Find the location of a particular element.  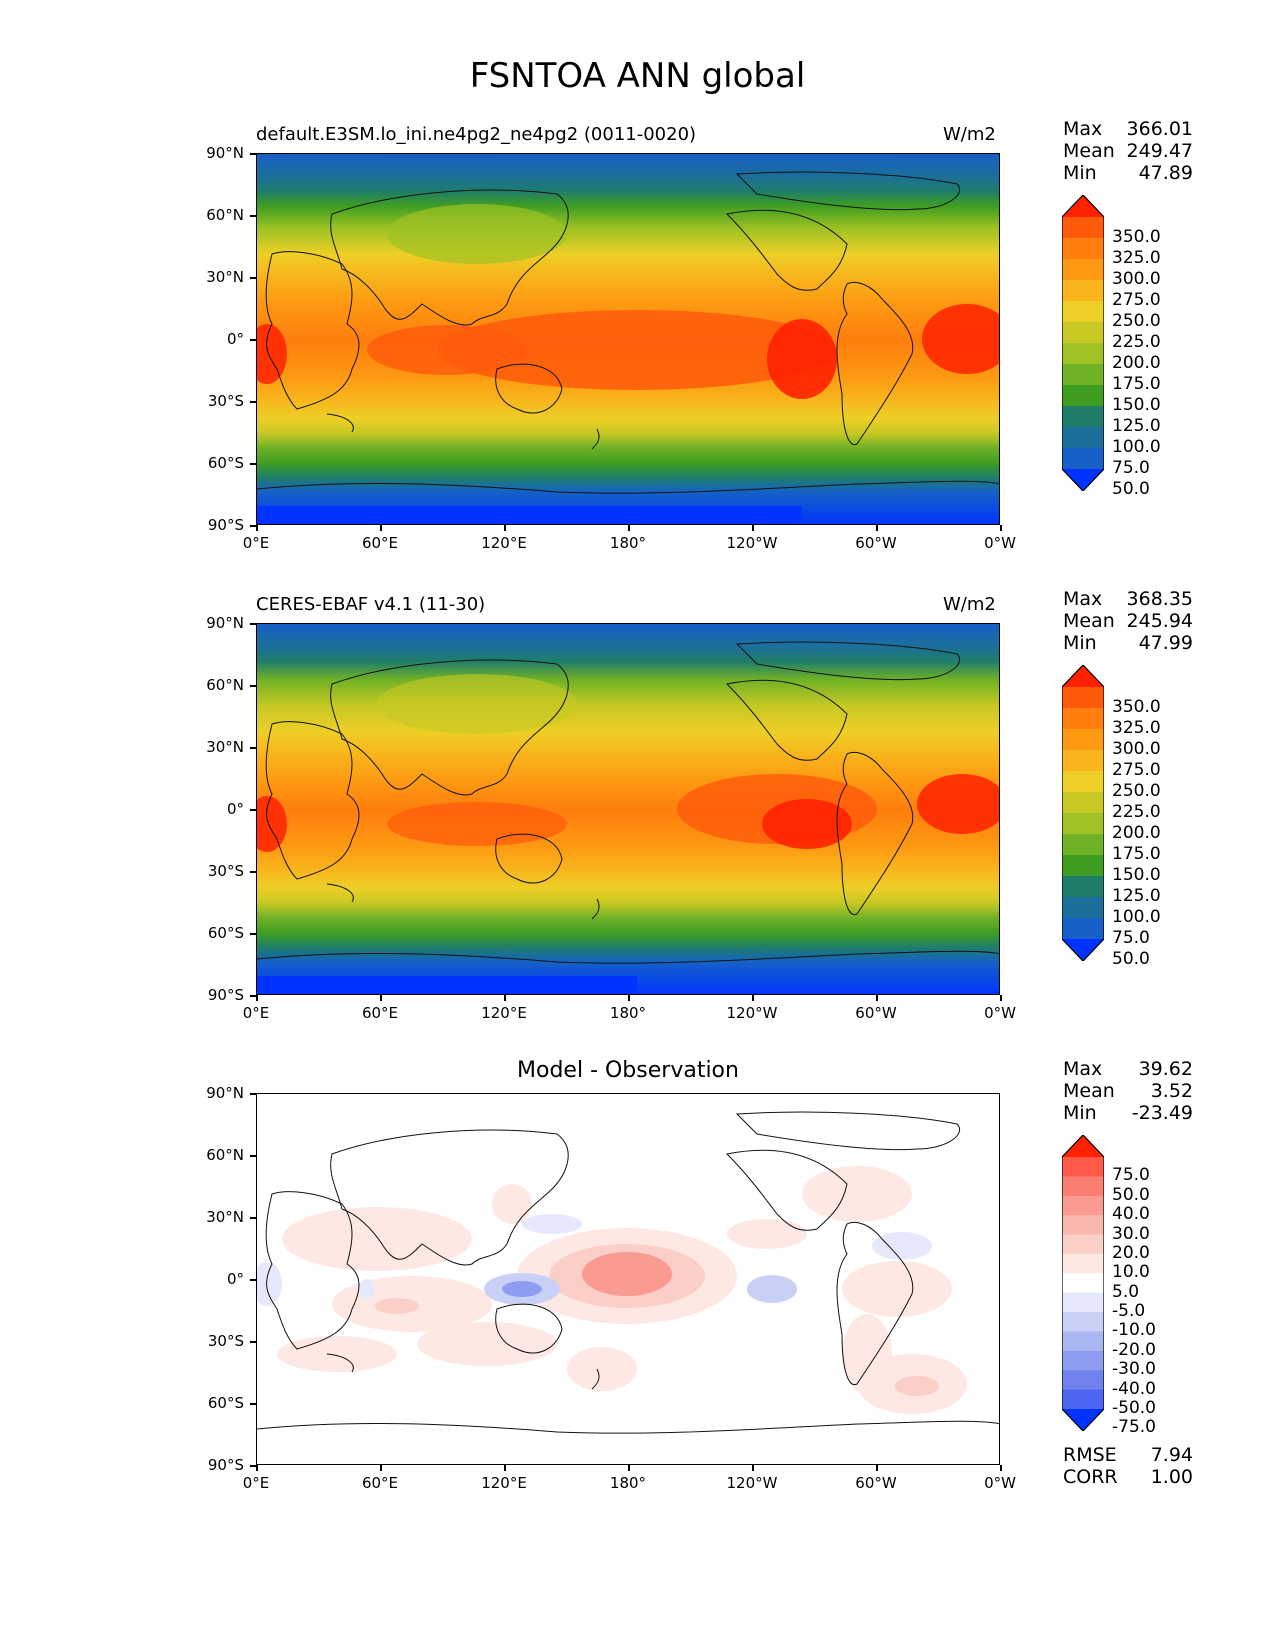

obs-map-svg is located at coordinates (628, 809).